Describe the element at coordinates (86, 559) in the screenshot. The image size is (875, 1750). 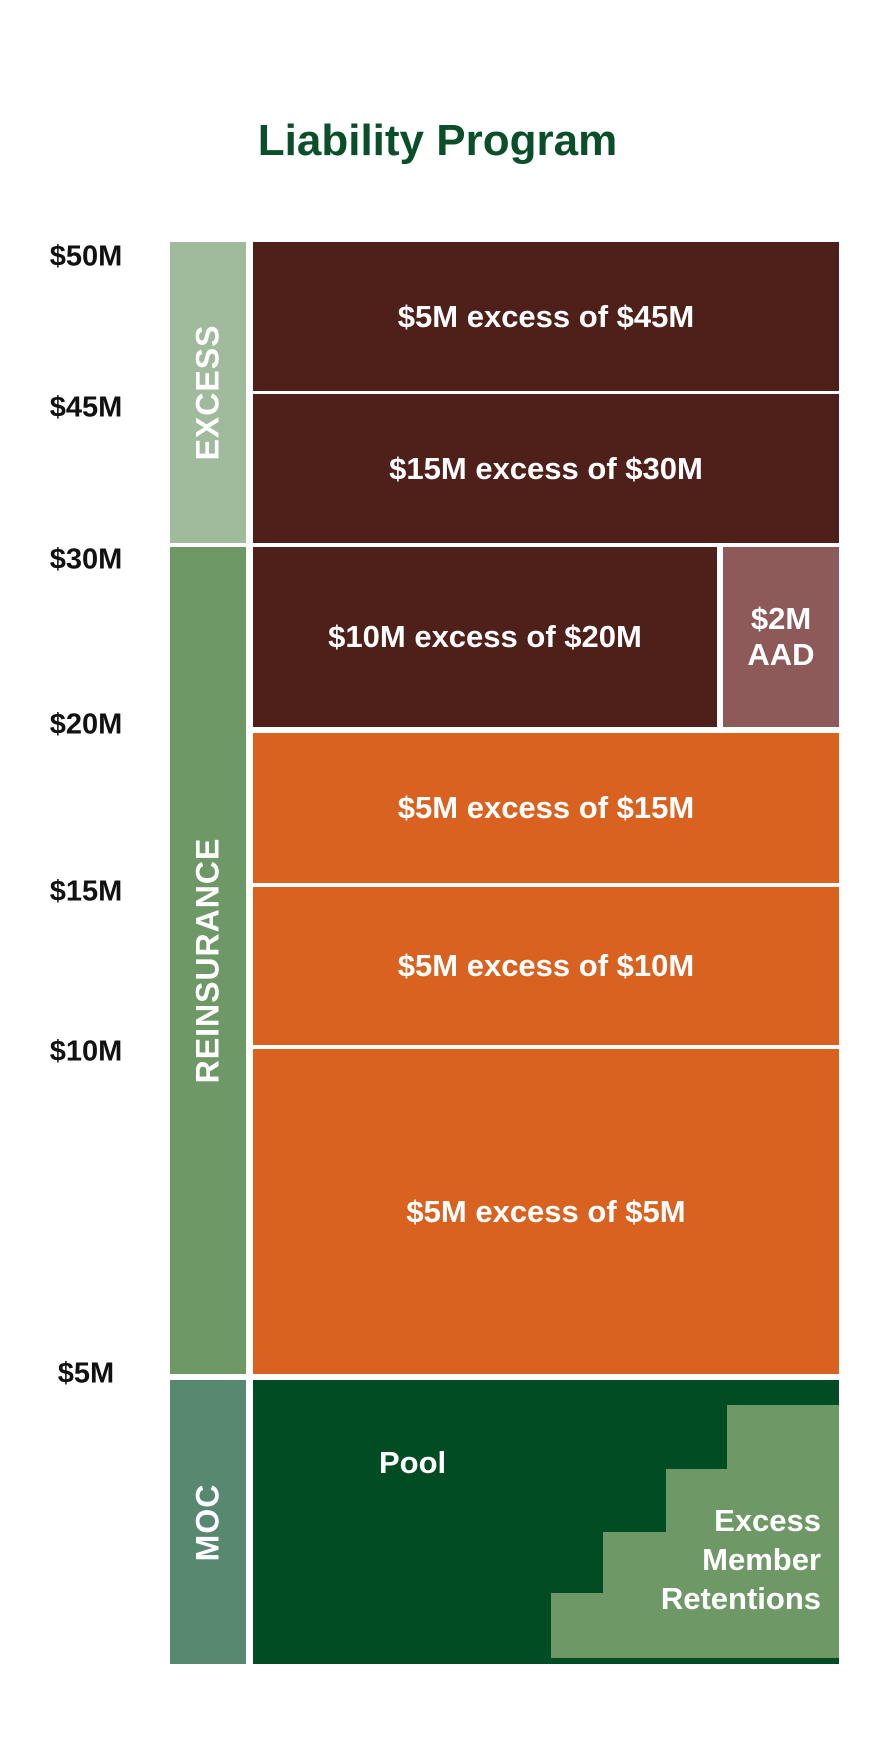
I see `tick-30m: $30M` at that location.